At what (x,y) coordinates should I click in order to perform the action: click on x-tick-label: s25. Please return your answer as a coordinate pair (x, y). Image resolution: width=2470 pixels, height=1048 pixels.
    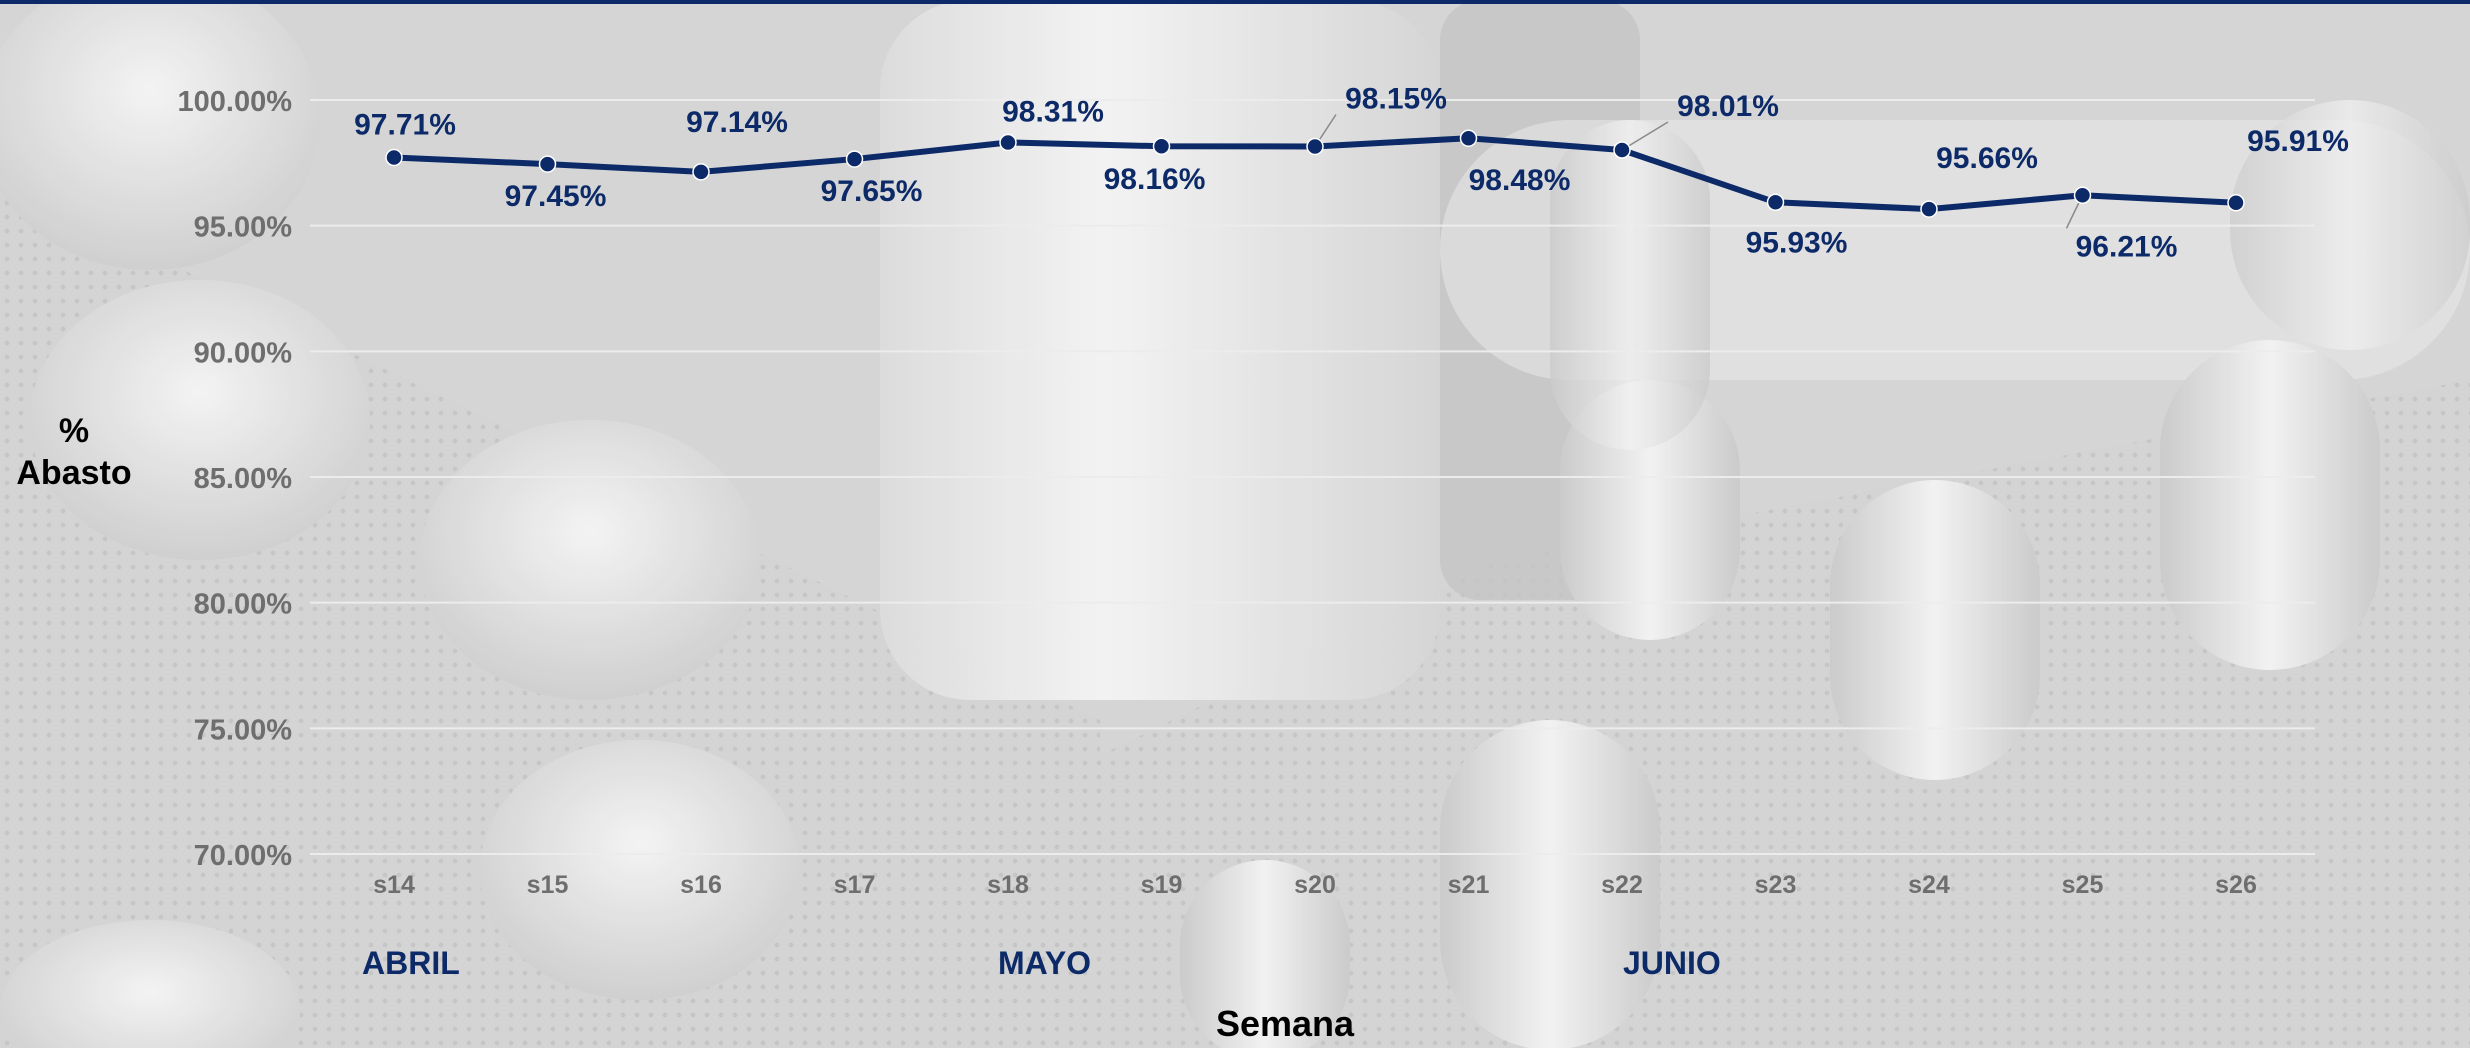
    Looking at the image, I should click on (2083, 885).